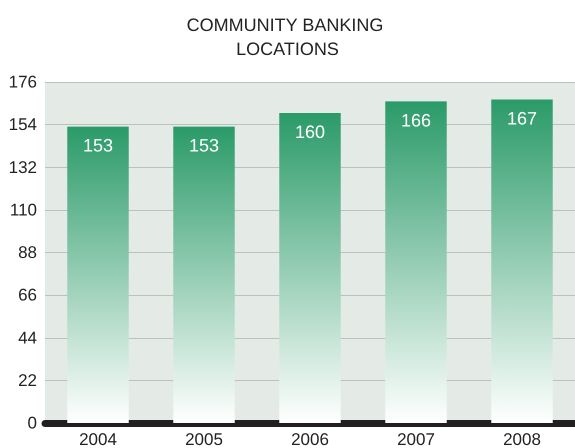 The image size is (575, 448). What do you see at coordinates (27, 252) in the screenshot?
I see `y-tick-label: 88` at bounding box center [27, 252].